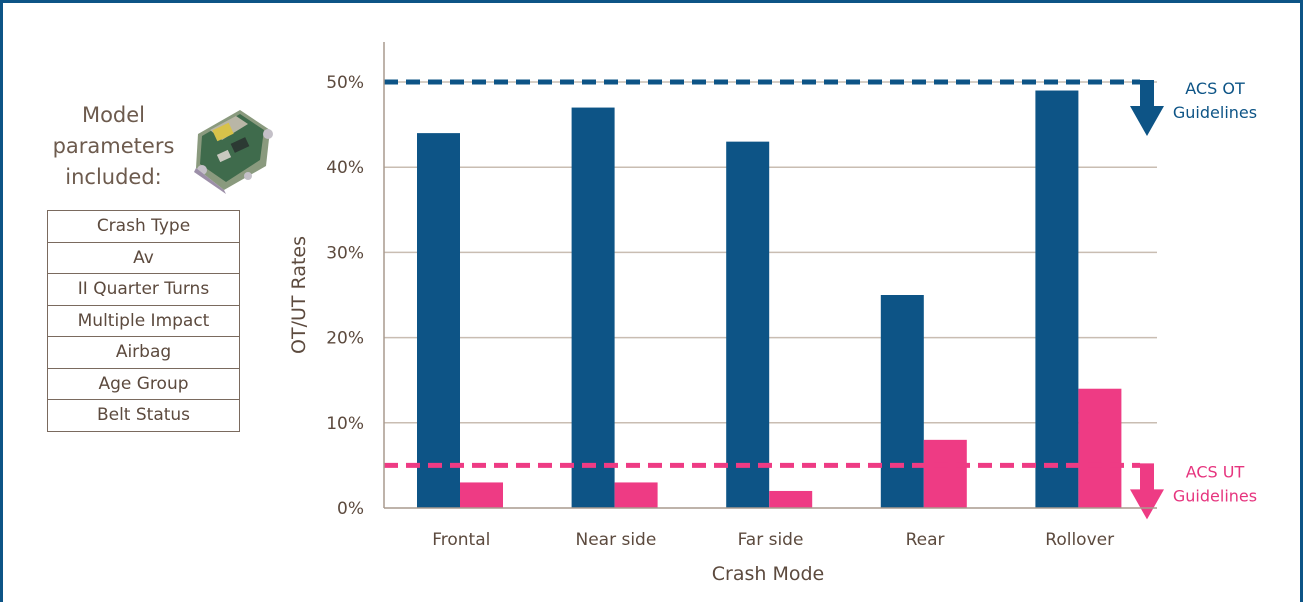 The width and height of the screenshot is (1309, 602). What do you see at coordinates (925, 540) in the screenshot?
I see `x-tick-label: Rear` at bounding box center [925, 540].